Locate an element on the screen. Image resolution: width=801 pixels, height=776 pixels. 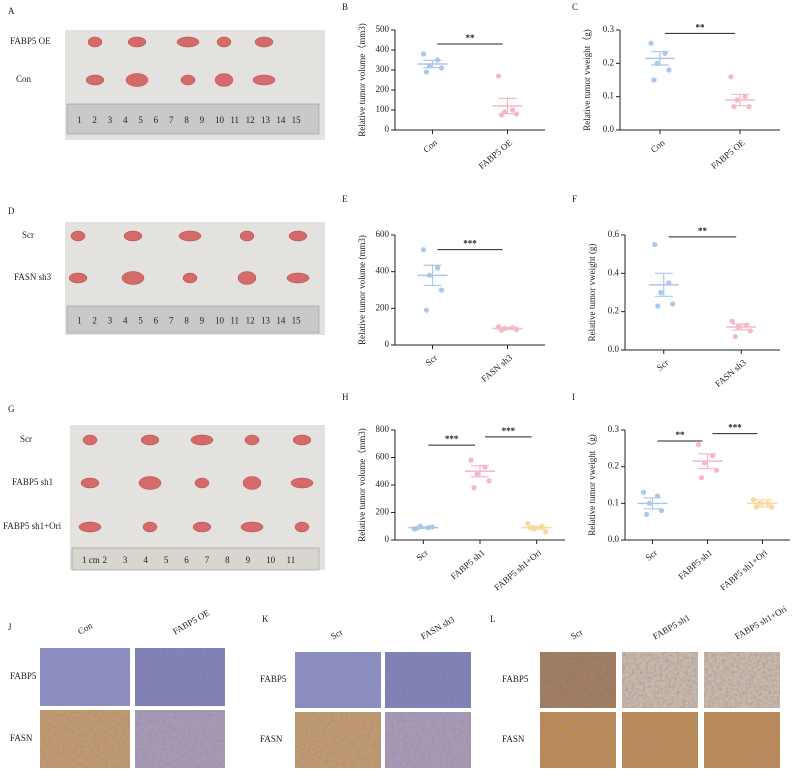
y-tick-label: 600 is located at coordinates (383, 457).